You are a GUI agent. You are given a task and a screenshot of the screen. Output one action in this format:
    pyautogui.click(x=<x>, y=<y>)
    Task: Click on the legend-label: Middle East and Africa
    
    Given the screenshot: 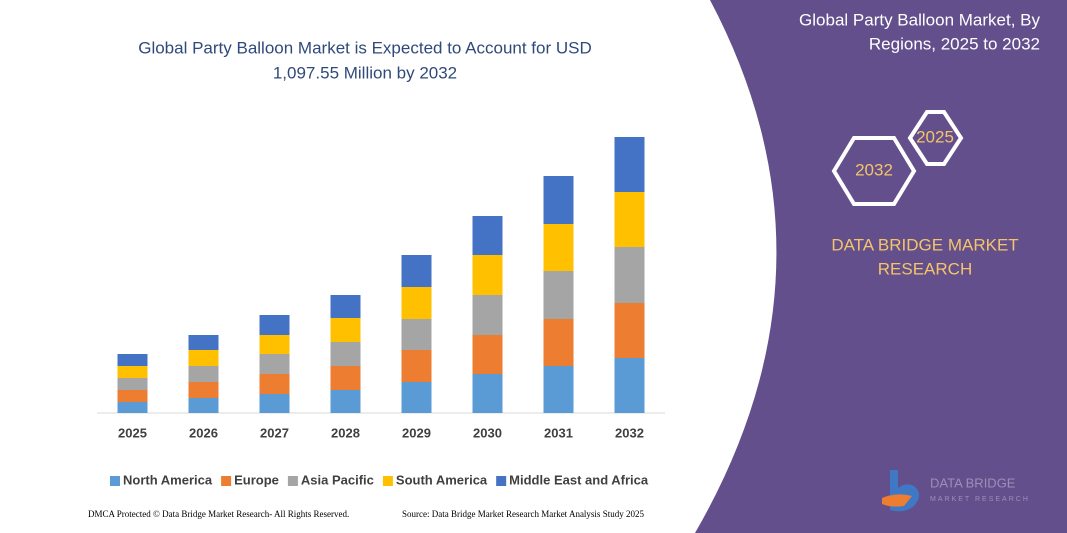 What is the action you would take?
    pyautogui.click(x=579, y=479)
    